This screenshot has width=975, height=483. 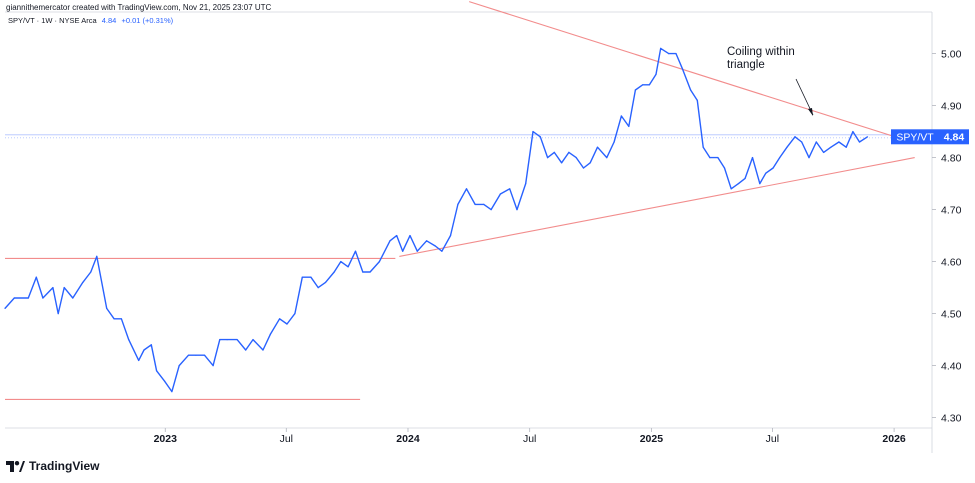 I want to click on x-axis: 2023 Jul 2024 Jul 2025 Jul 2026, so click(x=530, y=436).